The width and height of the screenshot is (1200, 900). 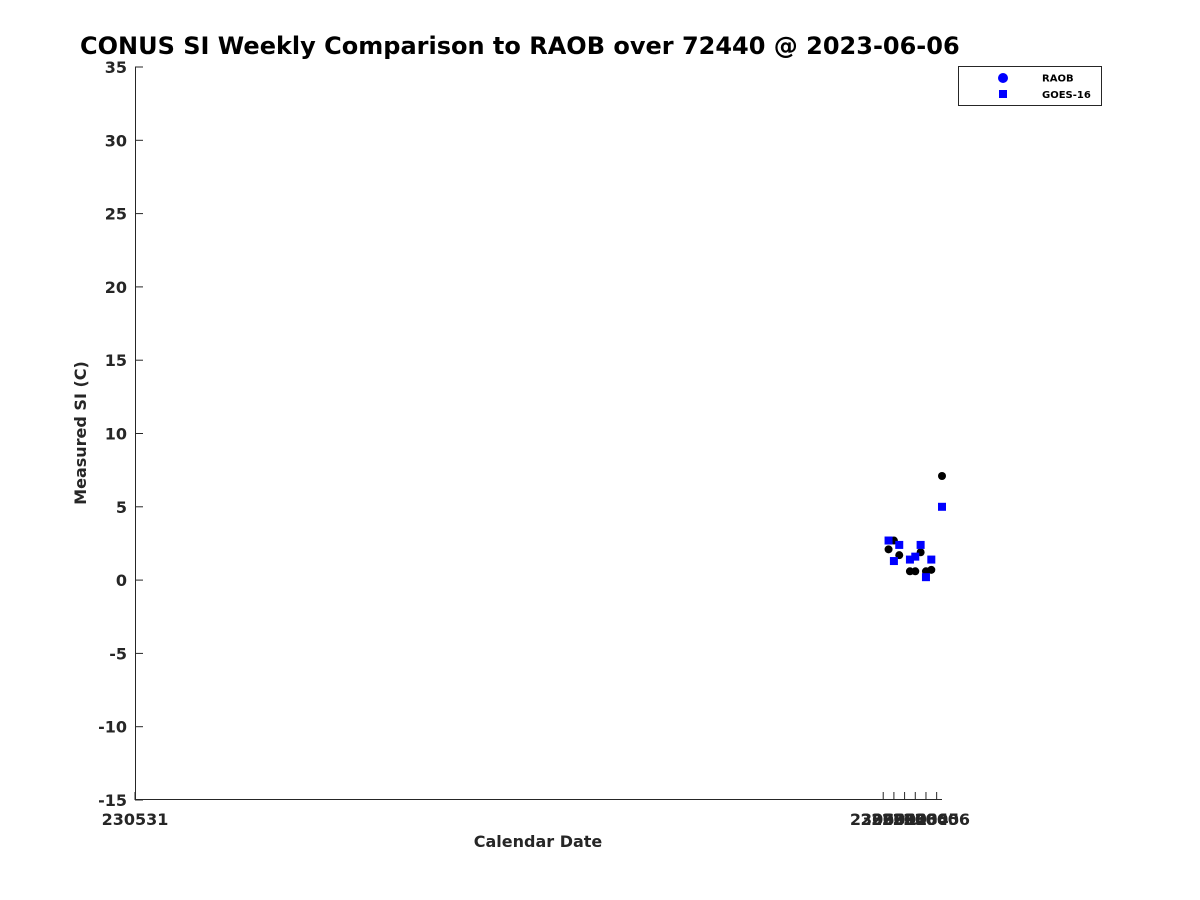 What do you see at coordinates (1003, 94) in the screenshot?
I see `legend-marker-goes16` at bounding box center [1003, 94].